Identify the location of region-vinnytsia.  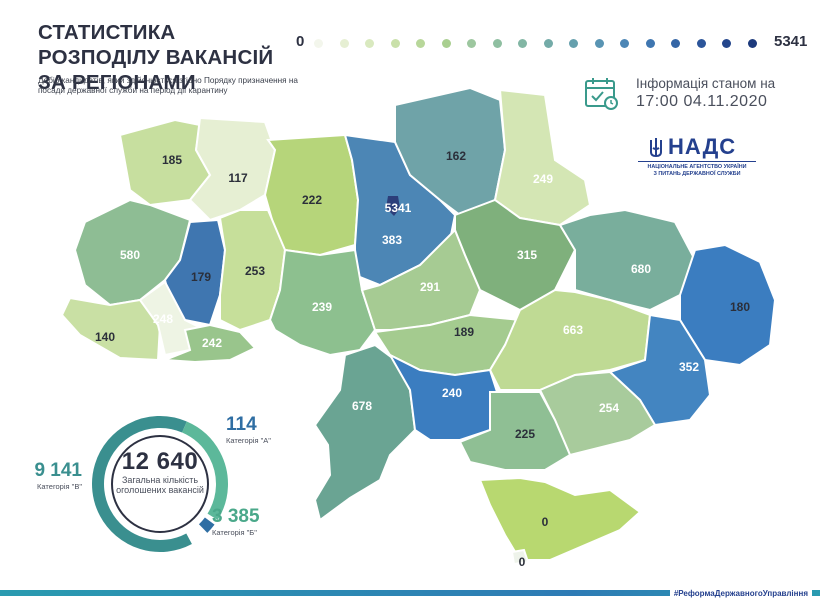
(322, 302).